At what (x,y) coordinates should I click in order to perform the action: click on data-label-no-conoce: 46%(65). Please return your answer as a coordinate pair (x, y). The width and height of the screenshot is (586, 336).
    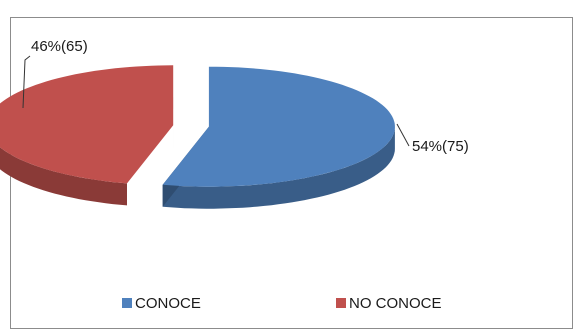
    Looking at the image, I should click on (59, 46).